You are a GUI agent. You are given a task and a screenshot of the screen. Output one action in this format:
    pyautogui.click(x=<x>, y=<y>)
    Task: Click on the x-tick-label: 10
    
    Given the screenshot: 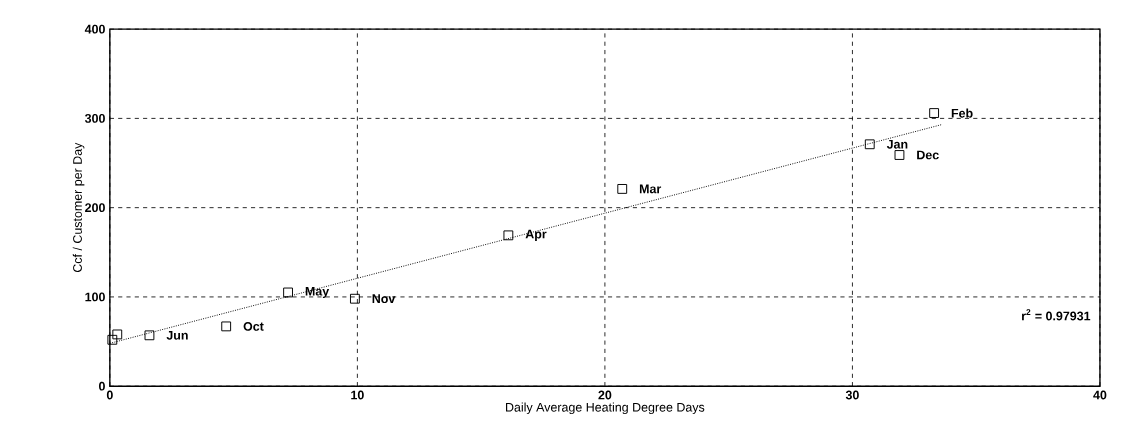 What is the action you would take?
    pyautogui.click(x=357, y=395)
    